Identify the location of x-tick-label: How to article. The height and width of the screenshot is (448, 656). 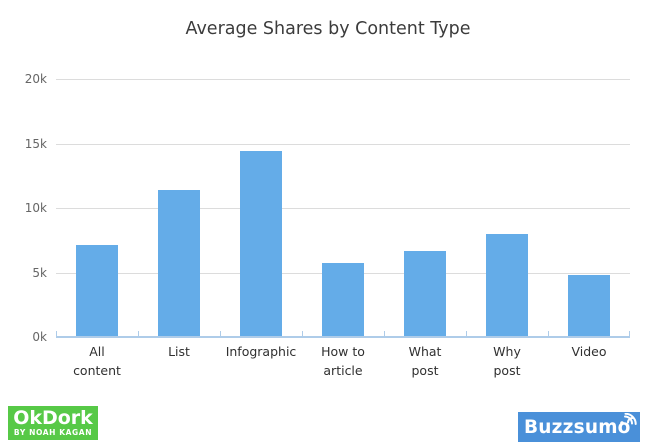
(343, 361).